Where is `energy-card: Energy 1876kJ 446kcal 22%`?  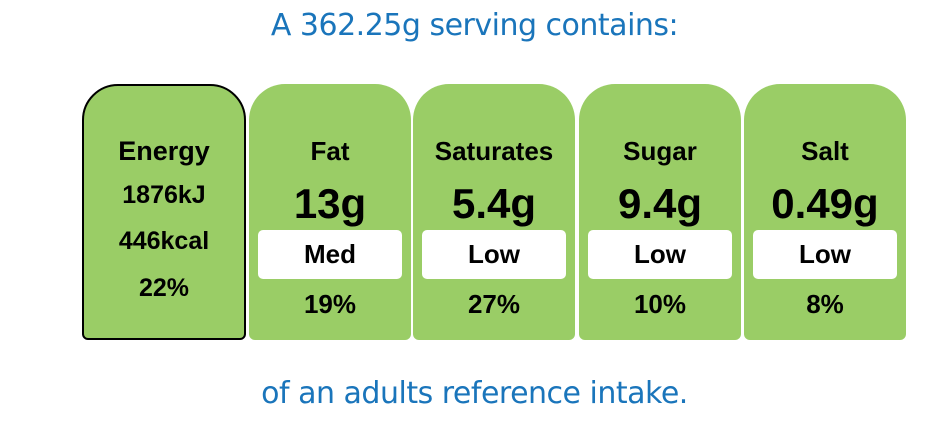
energy-card: Energy 1876kJ 446kcal 22% is located at coordinates (164, 212).